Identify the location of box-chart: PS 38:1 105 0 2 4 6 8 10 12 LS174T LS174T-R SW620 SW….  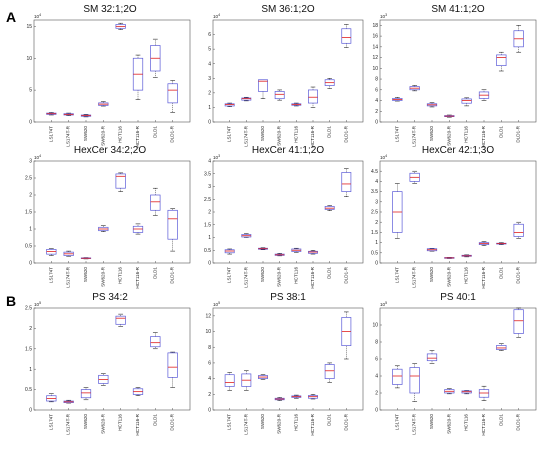
(284, 364).